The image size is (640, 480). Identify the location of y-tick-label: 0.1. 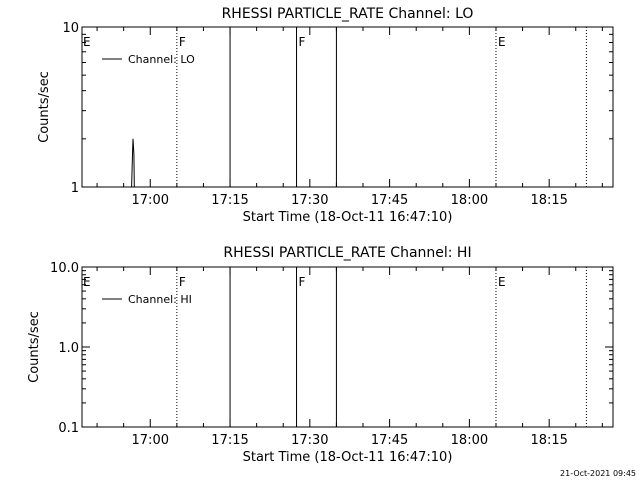
(68, 428).